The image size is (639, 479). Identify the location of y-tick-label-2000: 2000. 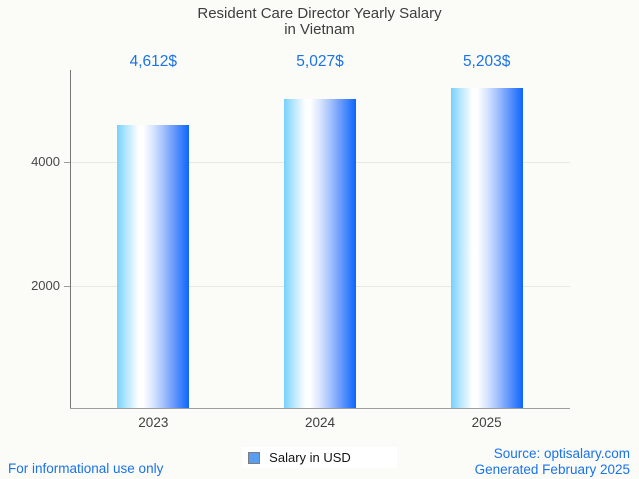
(45, 285).